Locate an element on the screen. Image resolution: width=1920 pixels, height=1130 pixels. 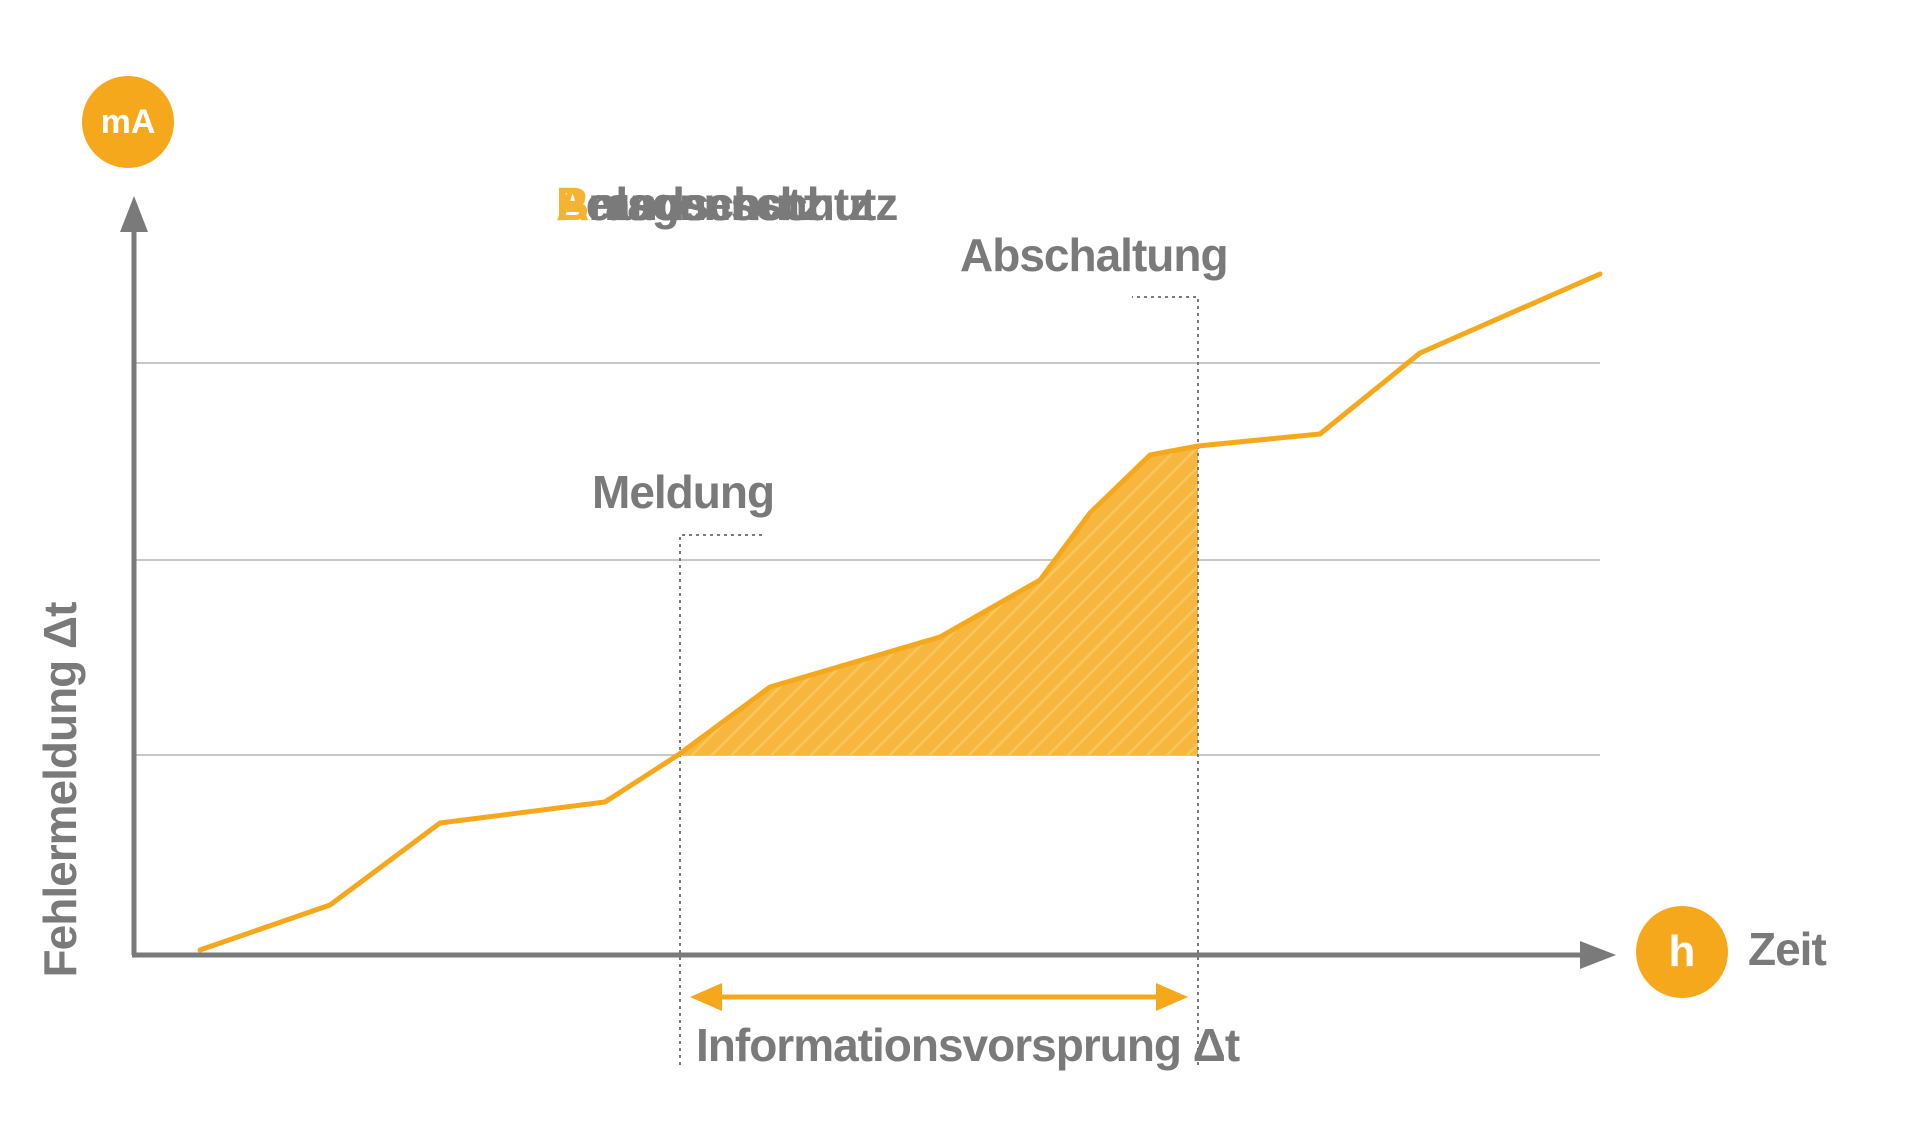
protection-item-text: ersonenschutz is located at coordinates (742, 204).